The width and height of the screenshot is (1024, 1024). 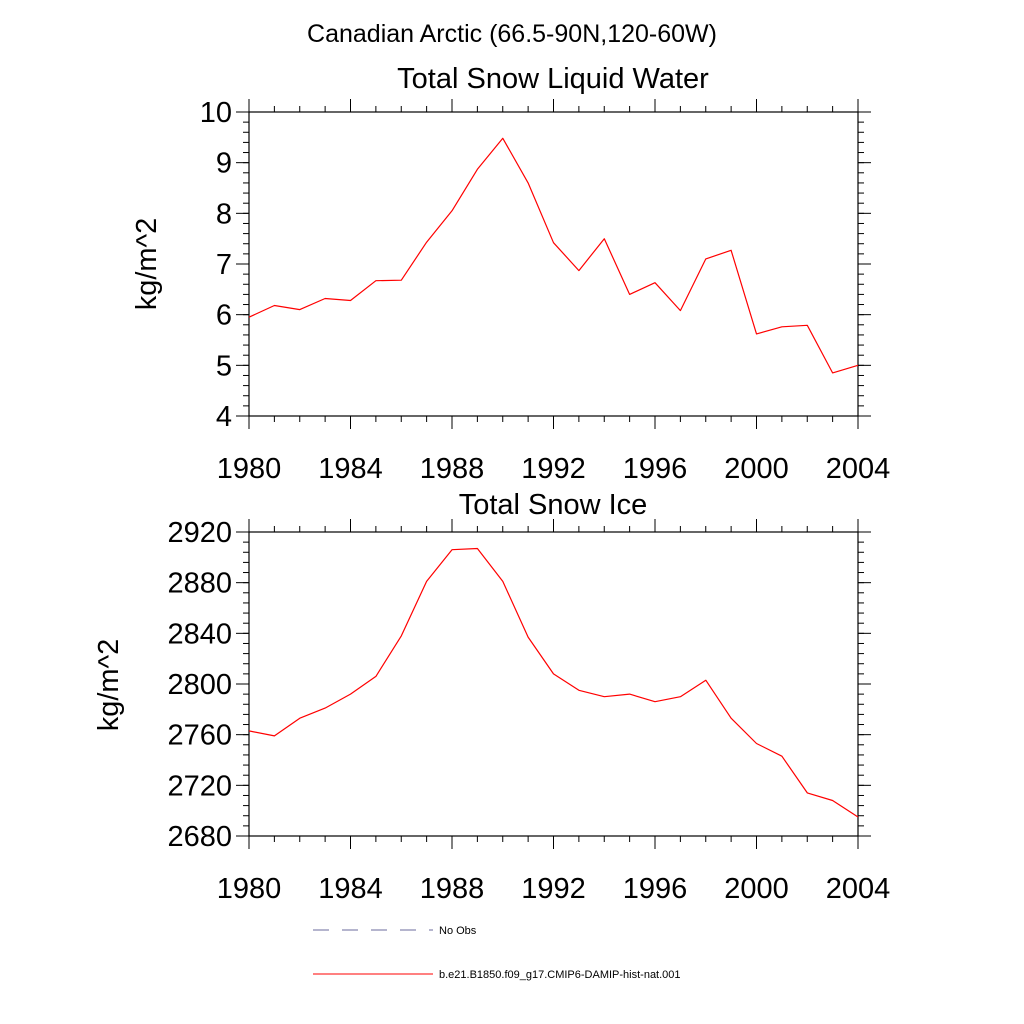 I want to click on y-tick-label: 8, so click(x=224, y=214).